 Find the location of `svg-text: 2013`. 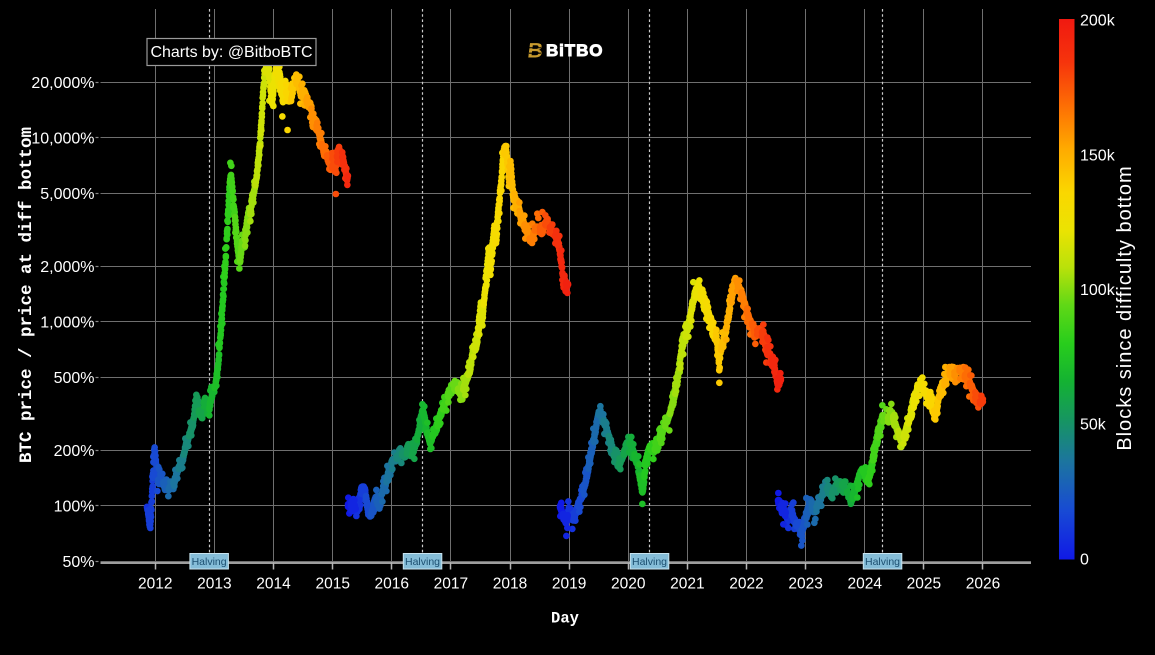

svg-text: 2013 is located at coordinates (214, 584).